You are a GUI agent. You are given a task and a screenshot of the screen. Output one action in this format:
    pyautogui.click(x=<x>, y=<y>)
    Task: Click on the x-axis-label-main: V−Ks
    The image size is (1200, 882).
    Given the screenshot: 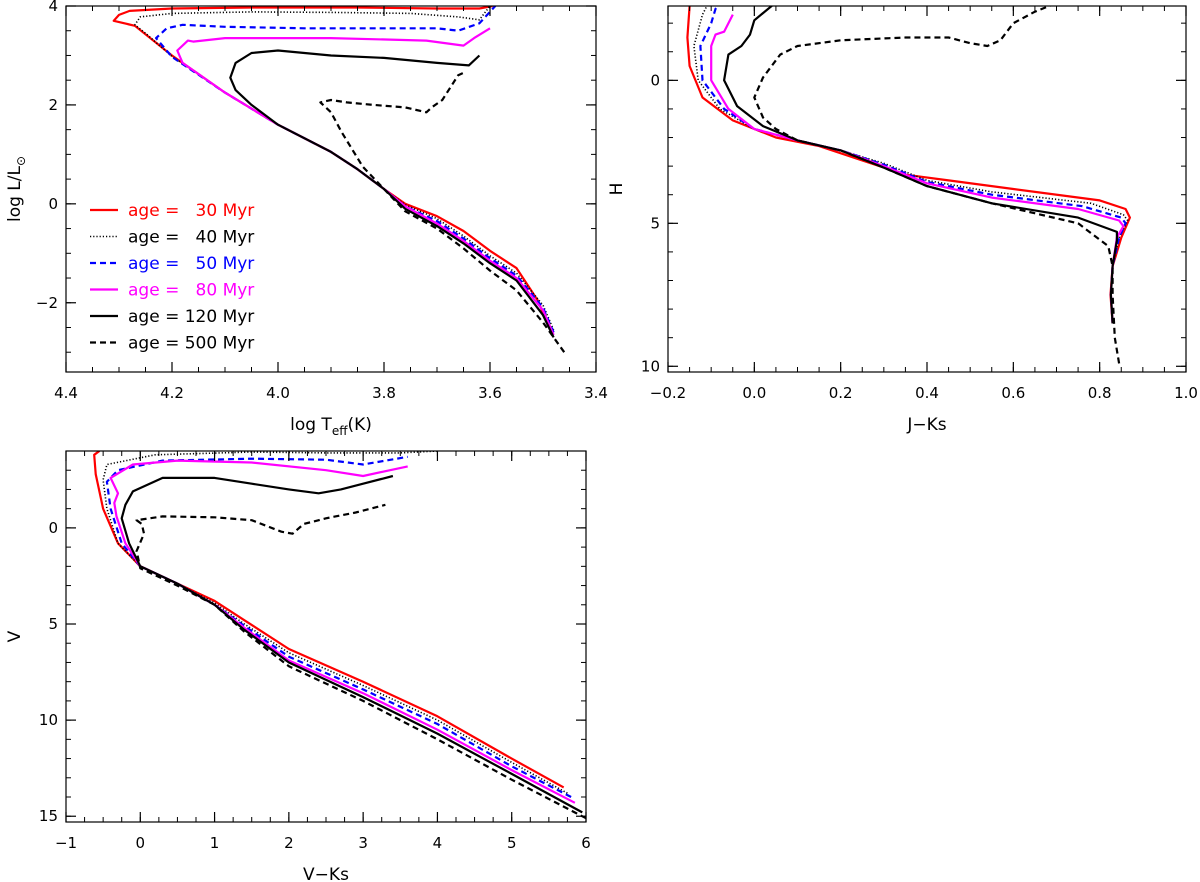 What is the action you would take?
    pyautogui.click(x=326, y=873)
    